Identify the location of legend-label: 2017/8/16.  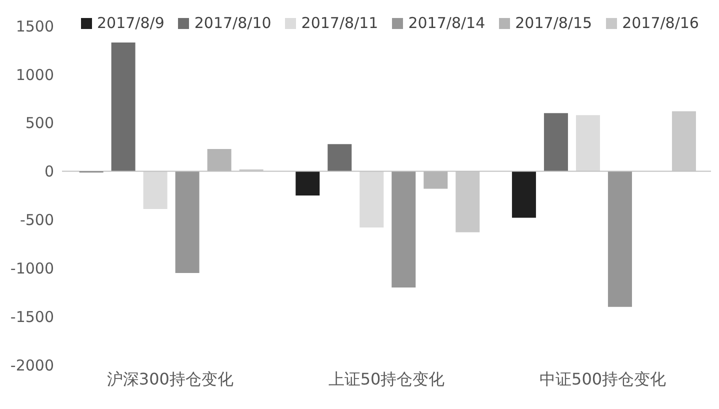
(660, 23).